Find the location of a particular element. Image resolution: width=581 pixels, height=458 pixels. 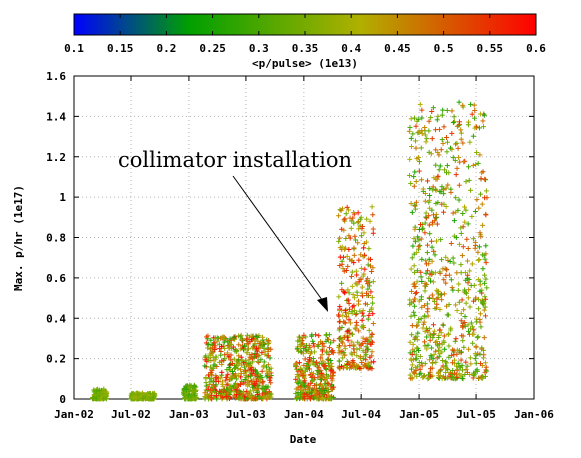

x-tick-label: Jul-04 is located at coordinates (361, 414).